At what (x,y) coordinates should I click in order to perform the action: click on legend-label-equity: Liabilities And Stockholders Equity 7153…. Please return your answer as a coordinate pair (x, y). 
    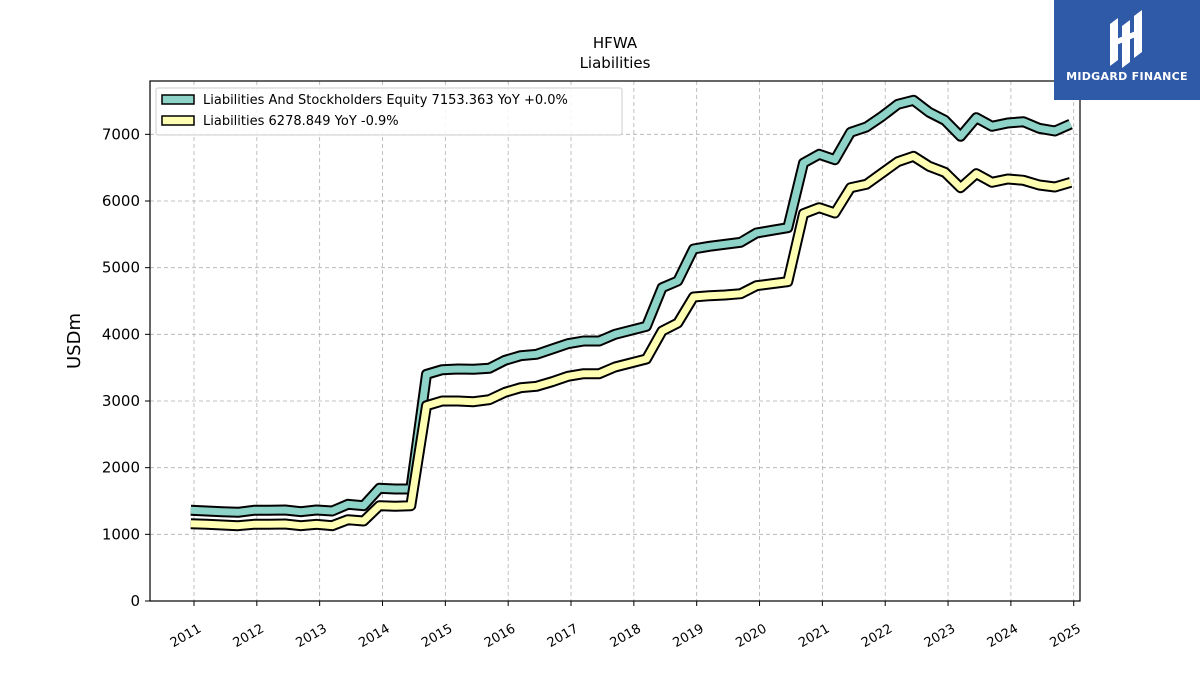
    Looking at the image, I should click on (385, 100).